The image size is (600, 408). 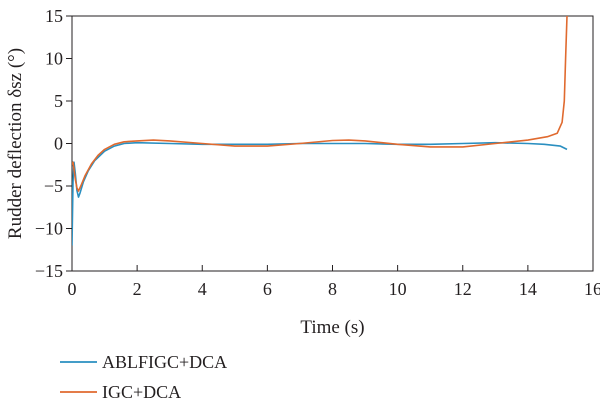 I want to click on legend-label-1: ABLFIGC+DCA, so click(x=164, y=362).